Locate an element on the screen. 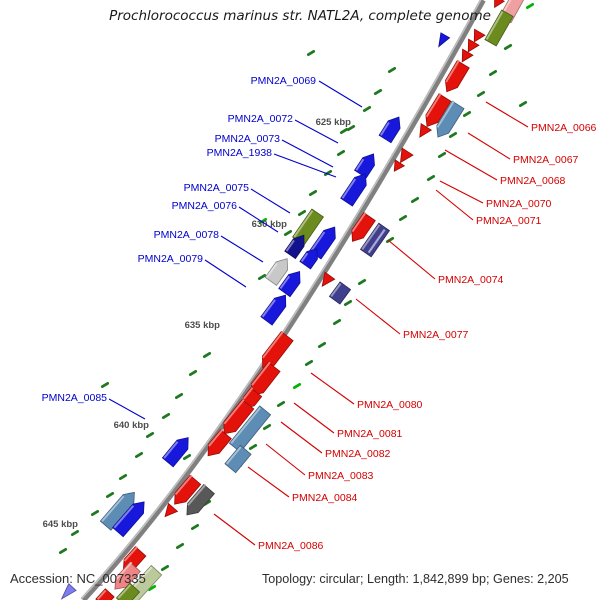  gene-label: PMN2A_0078 is located at coordinates (187, 235).